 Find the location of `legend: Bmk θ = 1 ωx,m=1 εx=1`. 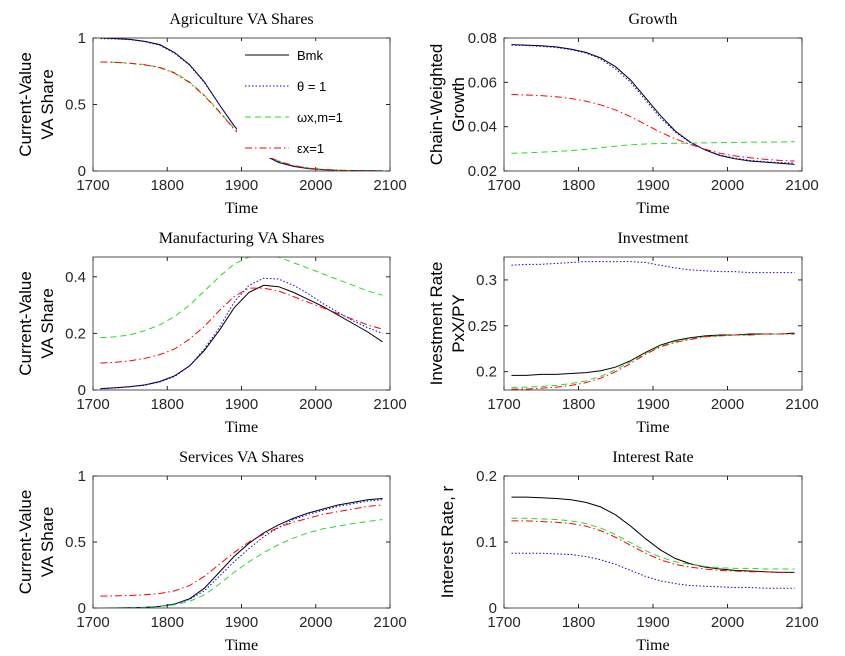

legend: Bmk θ = 1 ωx,m=1 εx=1 is located at coordinates (290, 99).